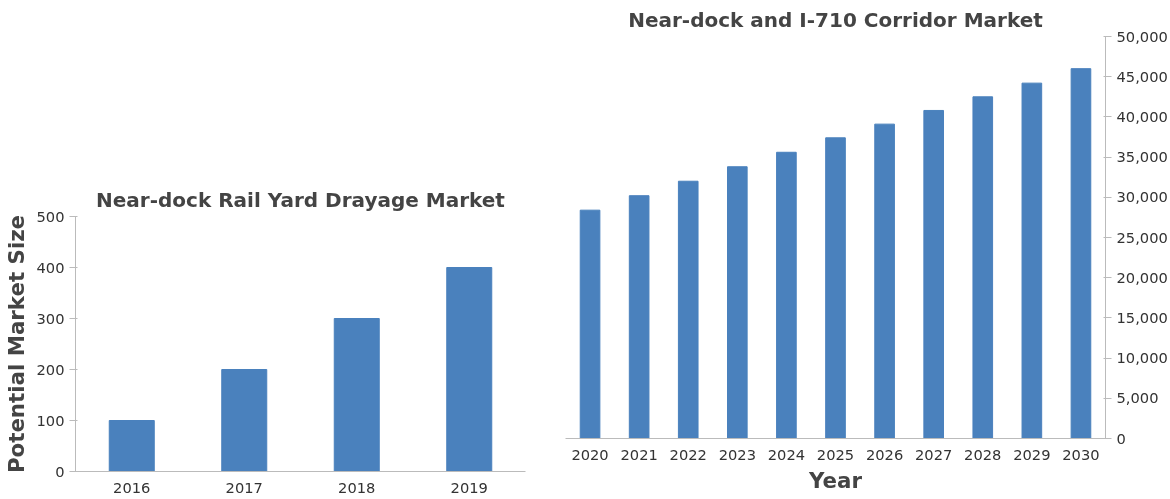 The image size is (1170, 499). What do you see at coordinates (1142, 358) in the screenshot?
I see `y2-tick-label: 10,000` at bounding box center [1142, 358].